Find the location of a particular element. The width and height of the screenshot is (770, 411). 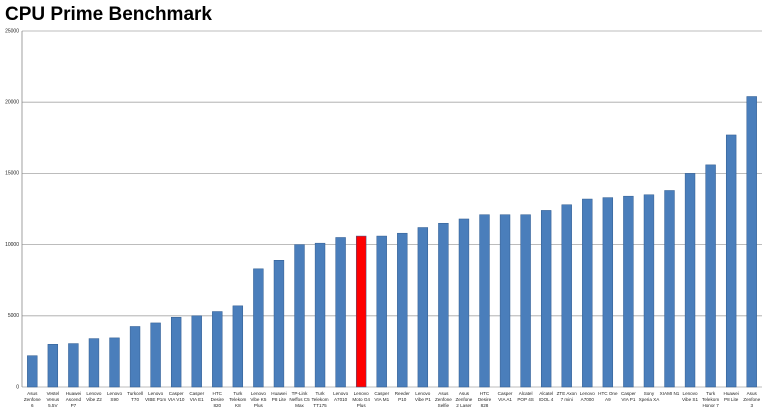

x-tick-line: 7 mini is located at coordinates (567, 399).